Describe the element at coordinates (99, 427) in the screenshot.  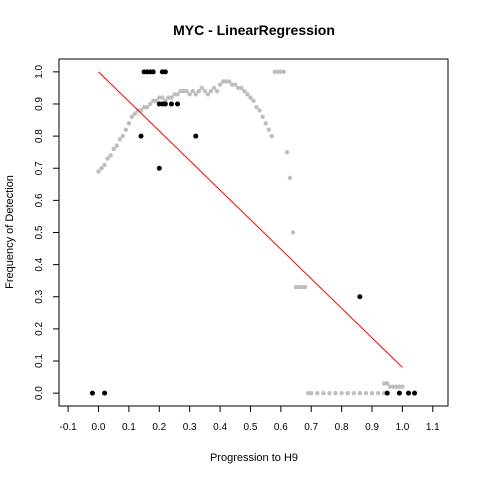
I see `x-tick-label: 0.0` at that location.